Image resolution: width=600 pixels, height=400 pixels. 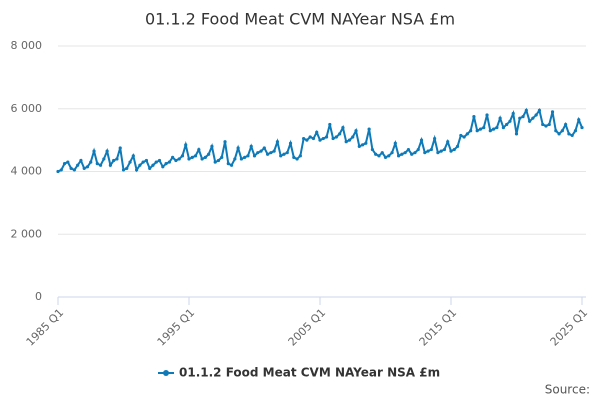 I want to click on legend-marker, so click(x=166, y=373).